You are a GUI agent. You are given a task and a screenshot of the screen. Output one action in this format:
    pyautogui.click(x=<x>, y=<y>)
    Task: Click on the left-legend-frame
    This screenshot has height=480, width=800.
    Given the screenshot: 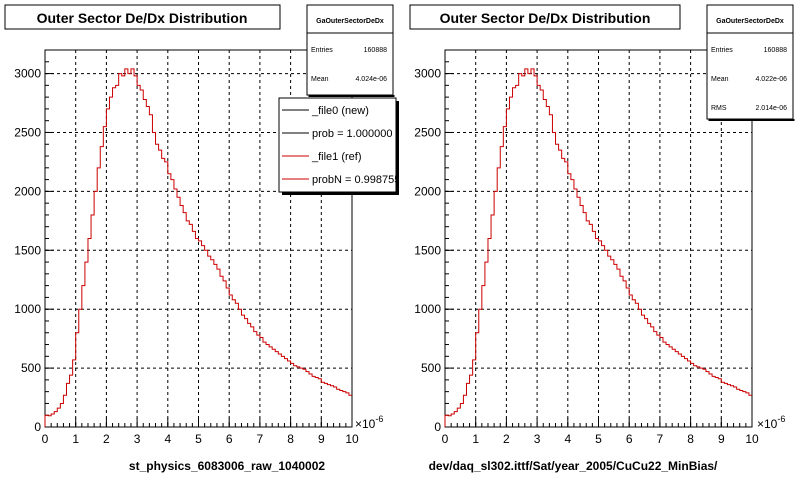 What is the action you would take?
    pyautogui.click(x=337, y=145)
    